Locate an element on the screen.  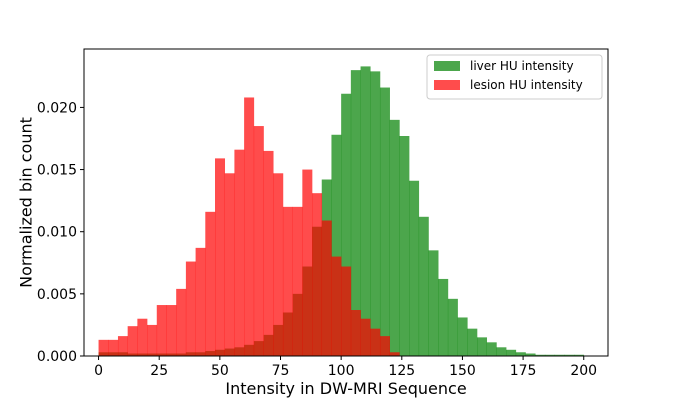
legend-label-liver: liver HU intensity is located at coordinates (522, 66).